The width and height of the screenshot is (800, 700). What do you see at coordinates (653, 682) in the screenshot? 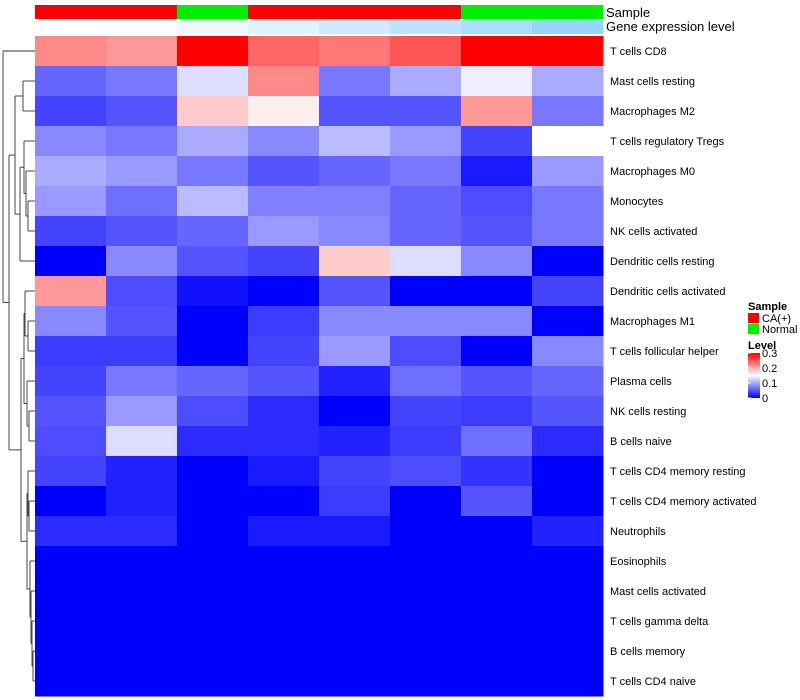
I see `row-label: T cells CD4 naive` at bounding box center [653, 682].